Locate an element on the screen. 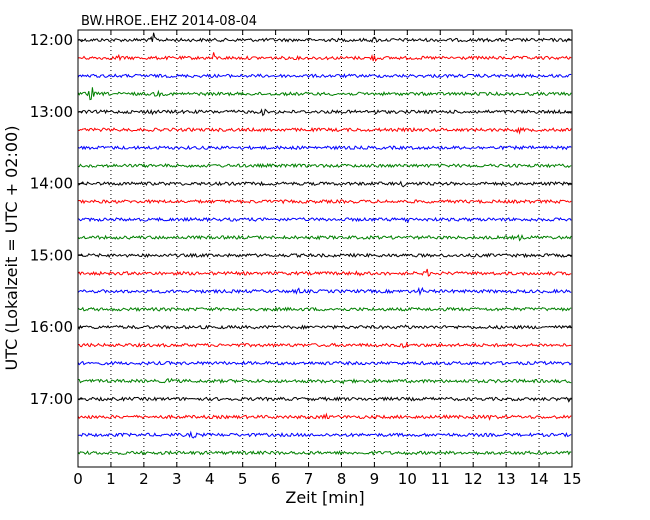 This screenshot has width=650, height=520. chart-title: BW.HROE..EHZ 2014-08-04 is located at coordinates (169, 21).